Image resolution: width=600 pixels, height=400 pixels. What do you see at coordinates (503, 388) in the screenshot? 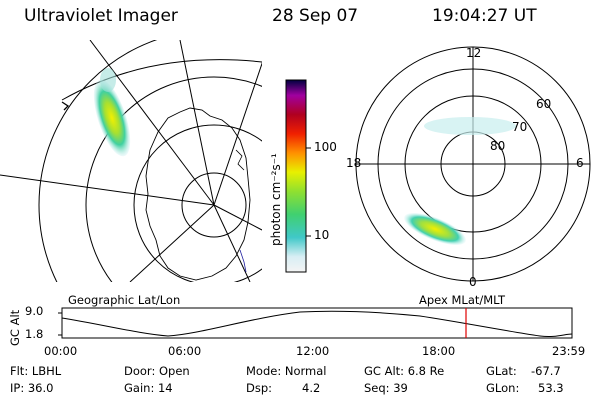
I see `glon-label: GLon:` at bounding box center [503, 388].